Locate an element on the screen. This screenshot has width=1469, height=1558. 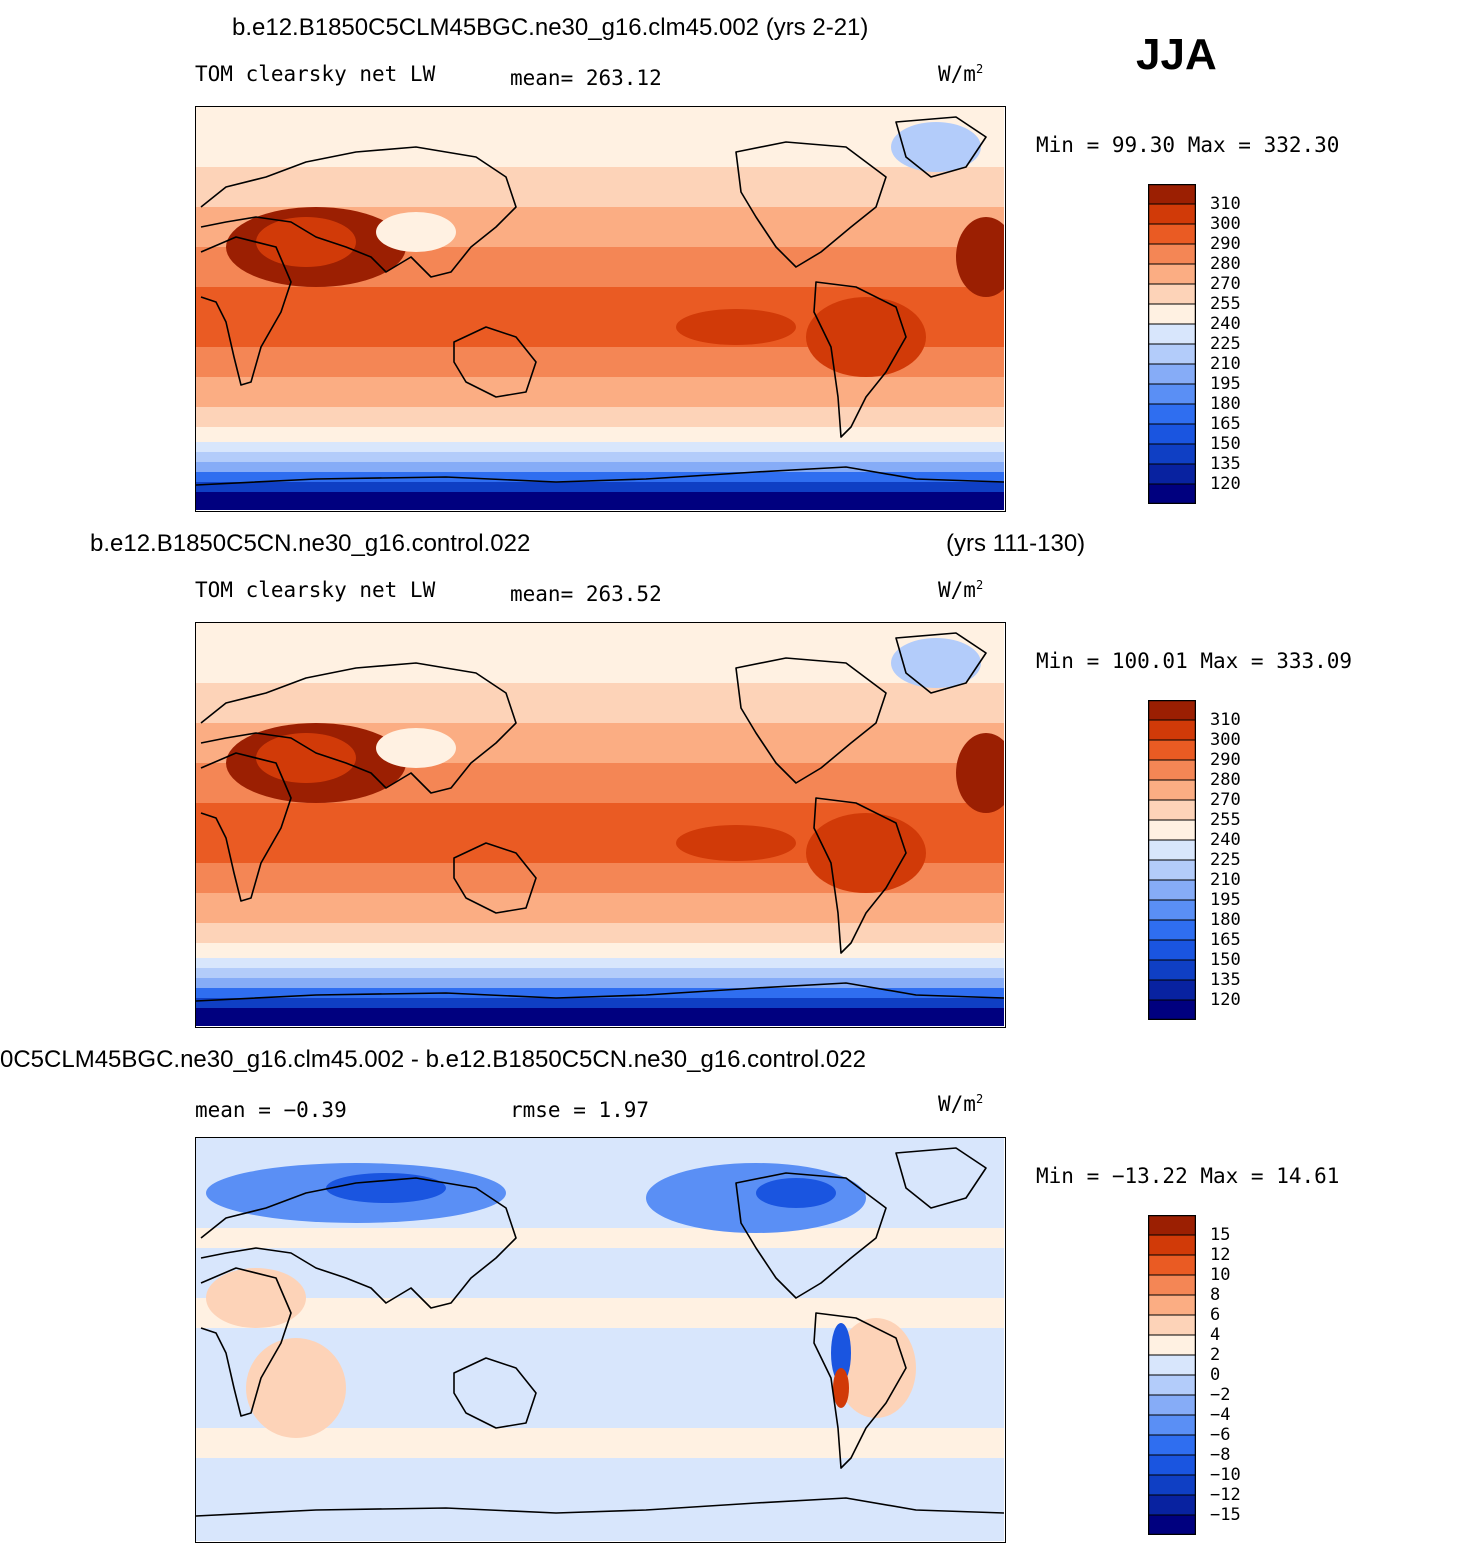
colorbar-tick-label: 310 is located at coordinates (1225, 720).